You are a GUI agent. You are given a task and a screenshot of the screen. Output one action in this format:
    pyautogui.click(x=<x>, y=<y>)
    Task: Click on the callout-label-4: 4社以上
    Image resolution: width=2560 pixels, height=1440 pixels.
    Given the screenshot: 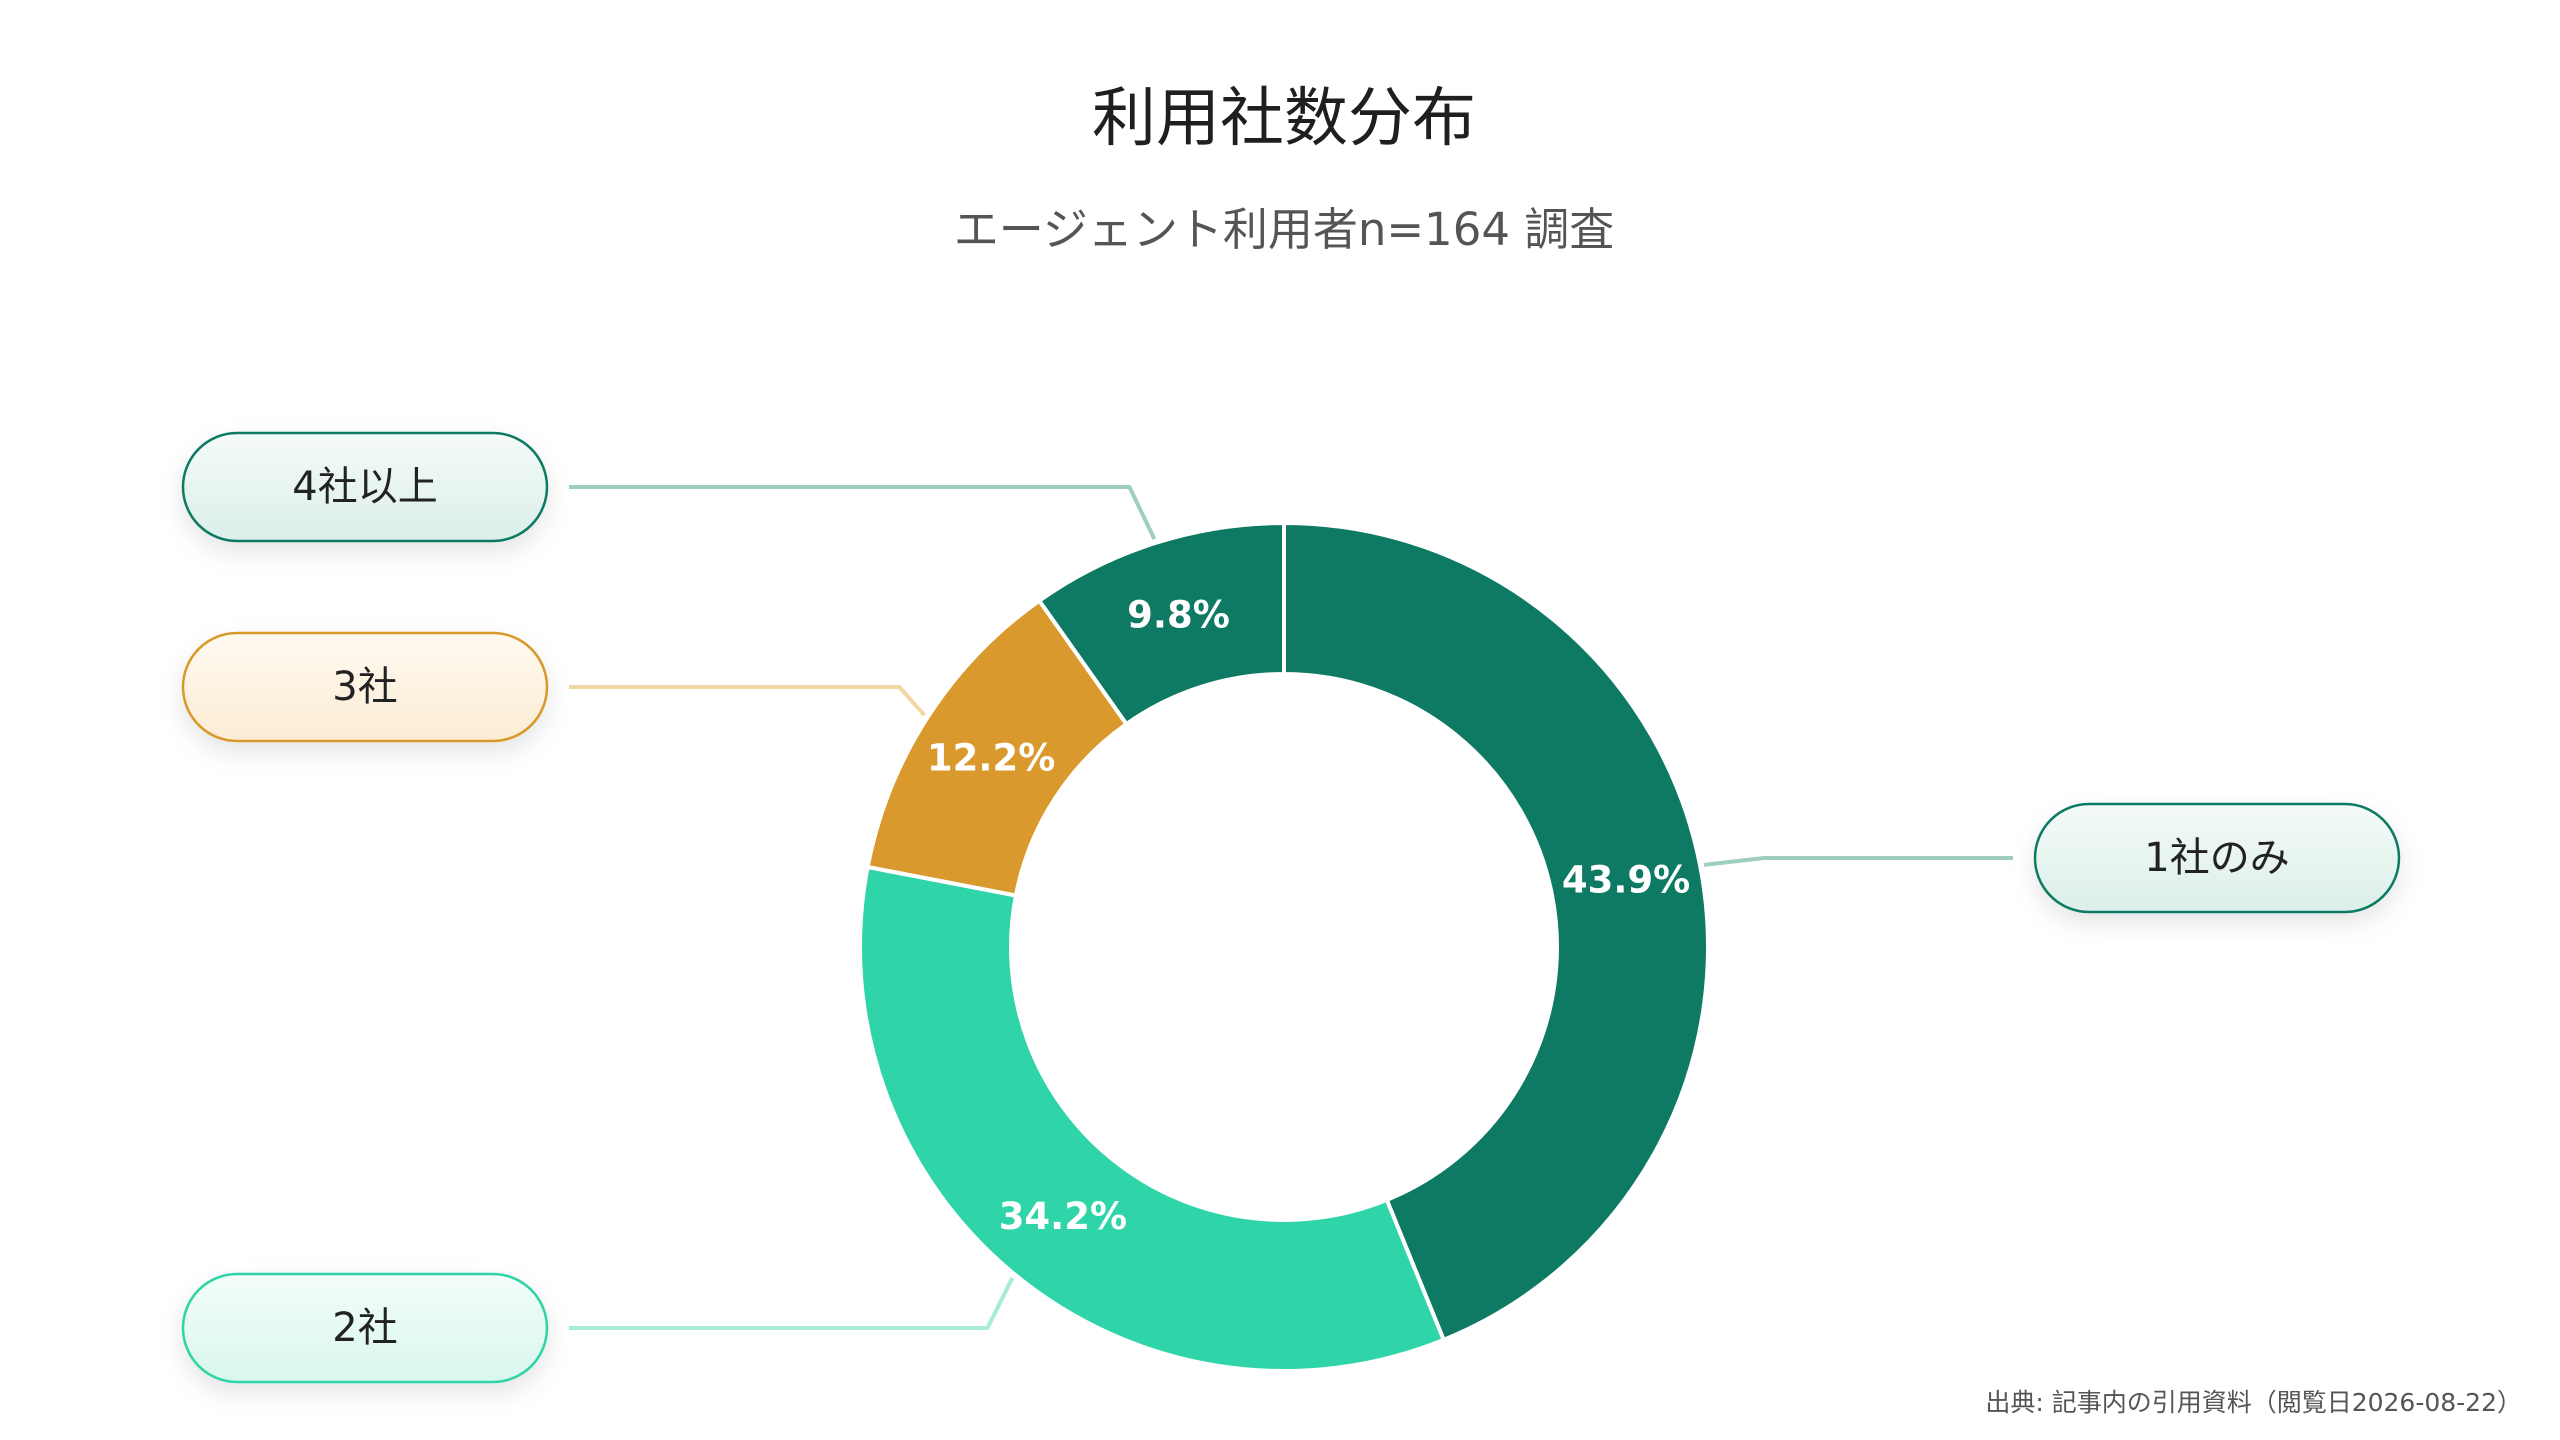 What is the action you would take?
    pyautogui.click(x=364, y=487)
    